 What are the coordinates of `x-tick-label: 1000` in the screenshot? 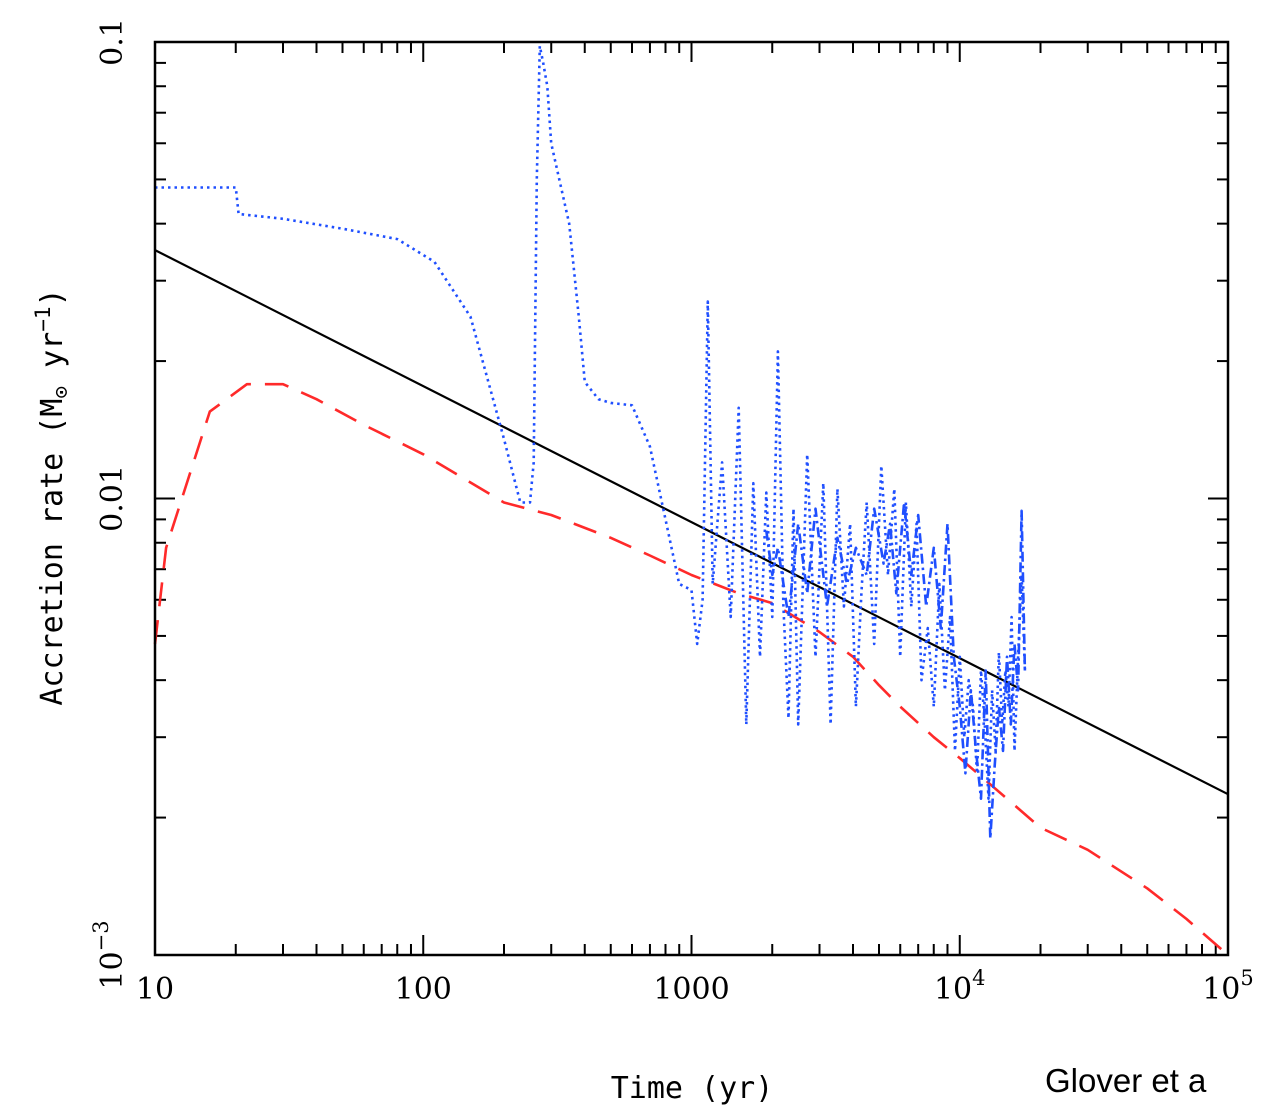 It's located at (691, 989).